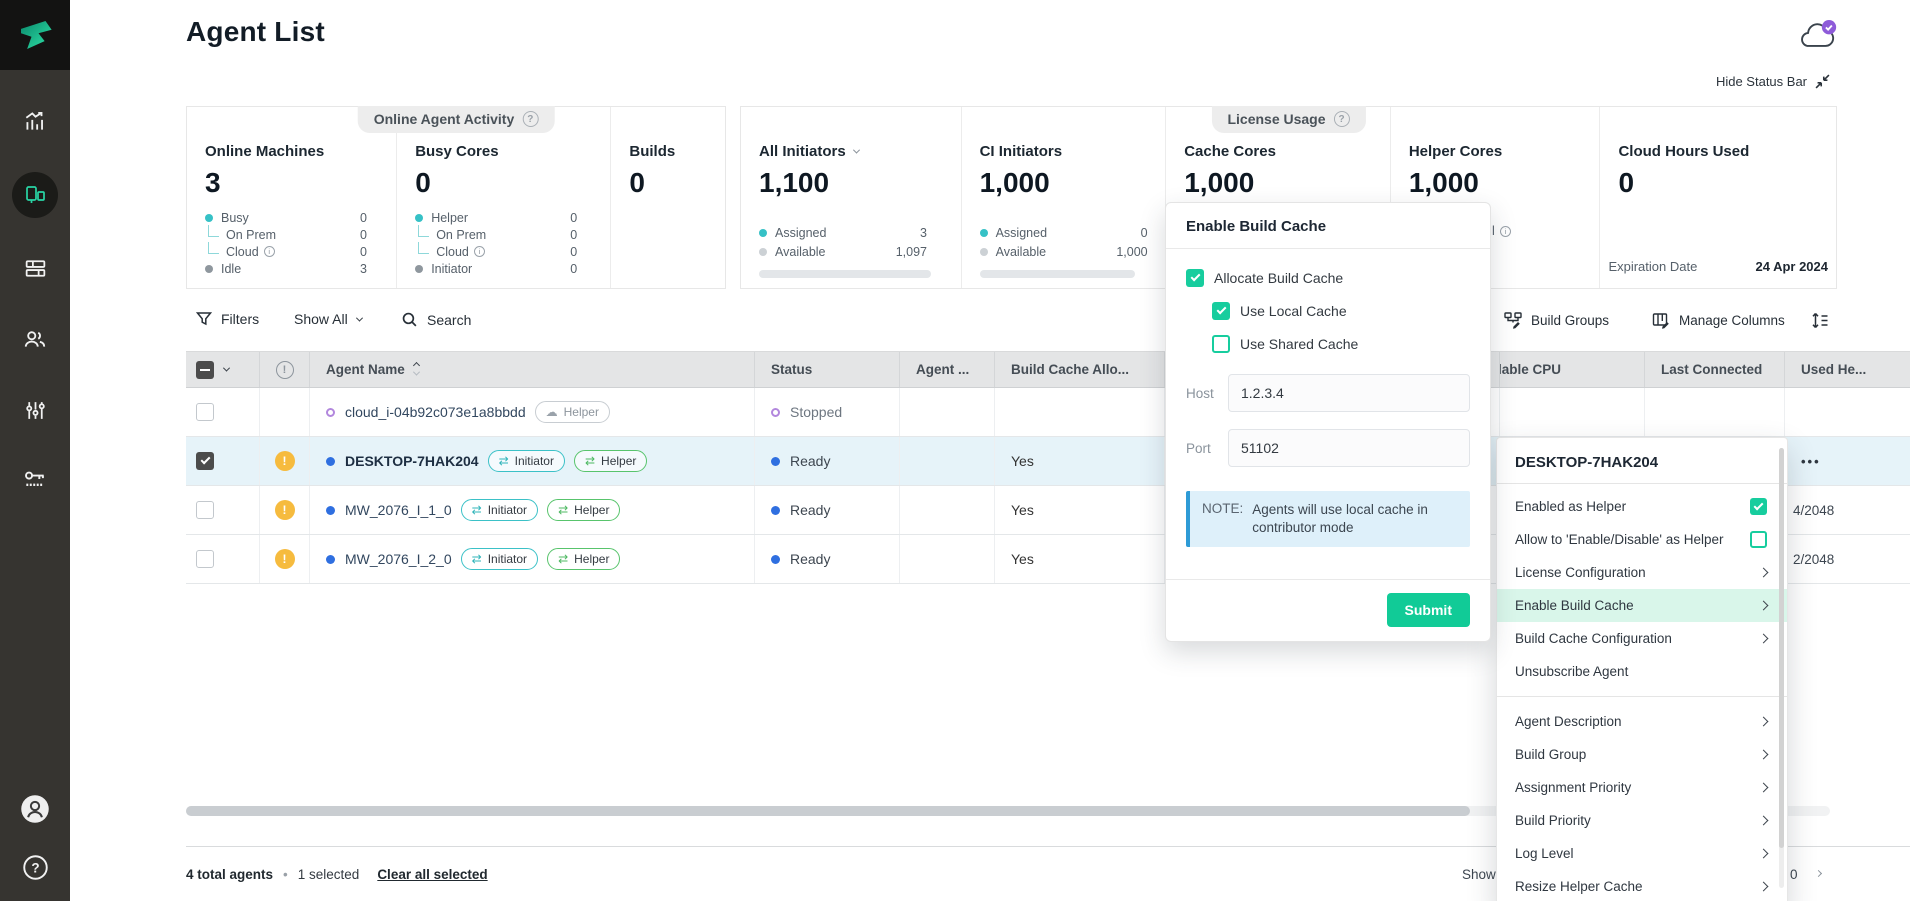 The image size is (1910, 901). I want to click on agent-status-dot, so click(330, 461).